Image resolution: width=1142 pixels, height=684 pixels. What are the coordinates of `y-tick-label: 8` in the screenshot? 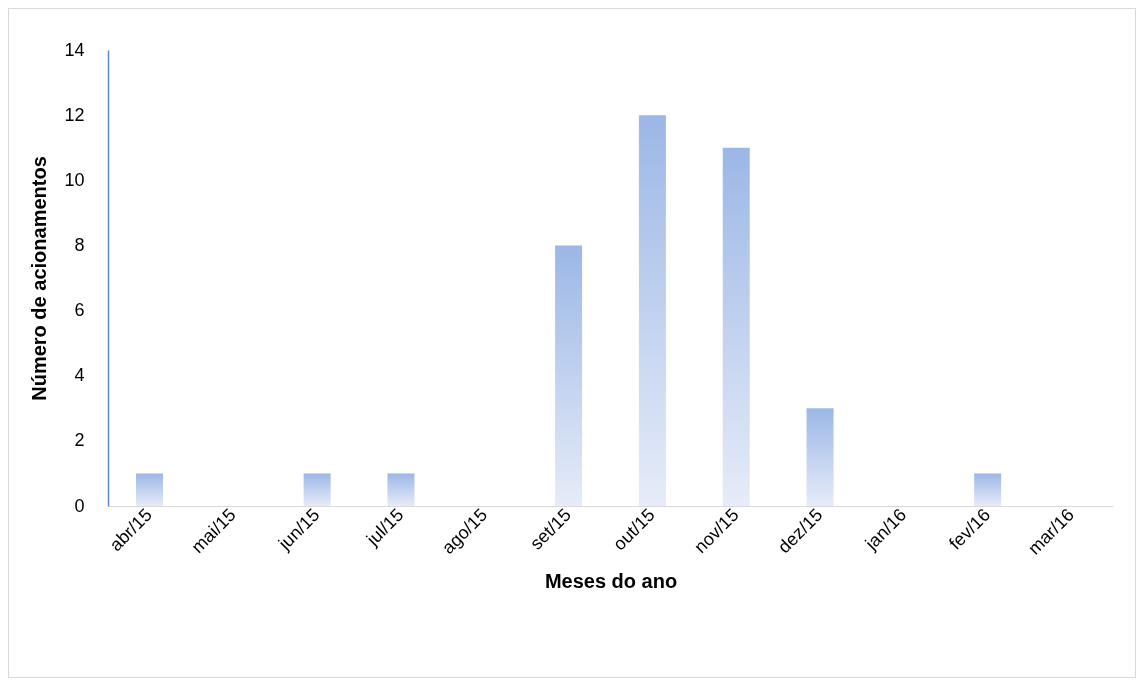 It's located at (79, 244).